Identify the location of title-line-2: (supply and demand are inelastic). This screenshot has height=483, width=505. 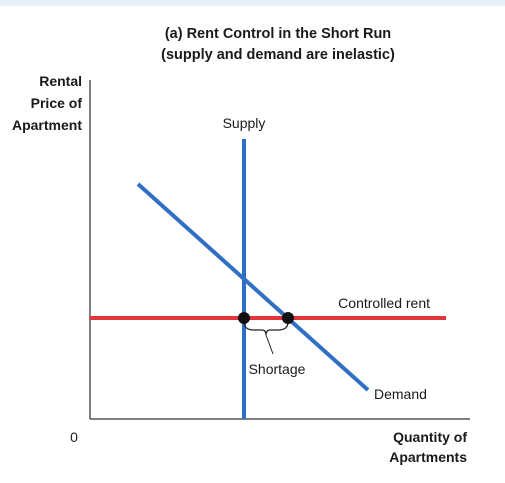
(278, 55).